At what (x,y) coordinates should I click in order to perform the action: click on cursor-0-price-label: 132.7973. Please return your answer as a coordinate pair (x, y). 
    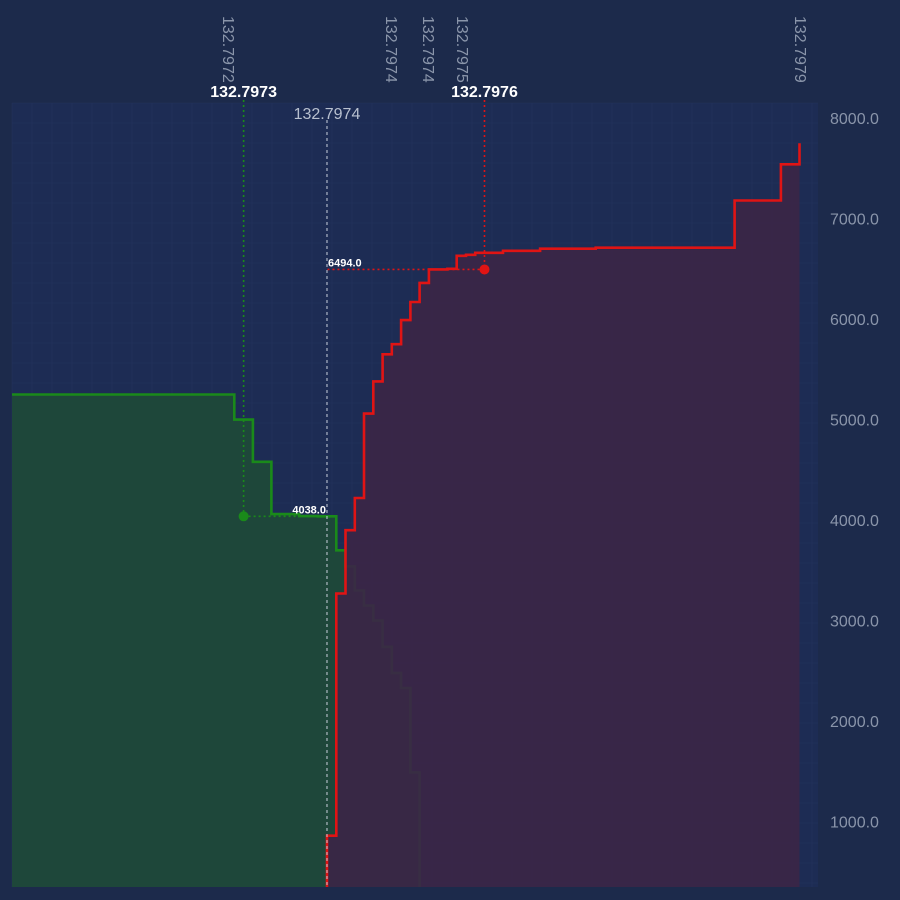
    Looking at the image, I should click on (243, 92).